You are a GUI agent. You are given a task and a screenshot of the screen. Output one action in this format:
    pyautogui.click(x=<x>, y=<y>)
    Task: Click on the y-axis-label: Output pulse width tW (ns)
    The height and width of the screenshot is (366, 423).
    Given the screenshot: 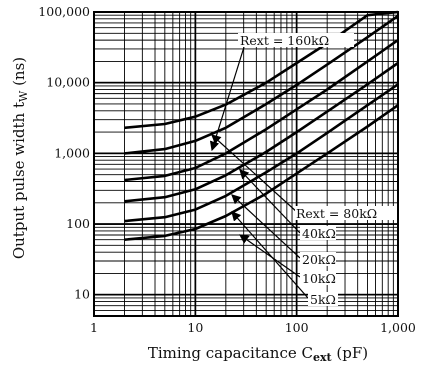 What is the action you would take?
    pyautogui.click(x=20, y=158)
    